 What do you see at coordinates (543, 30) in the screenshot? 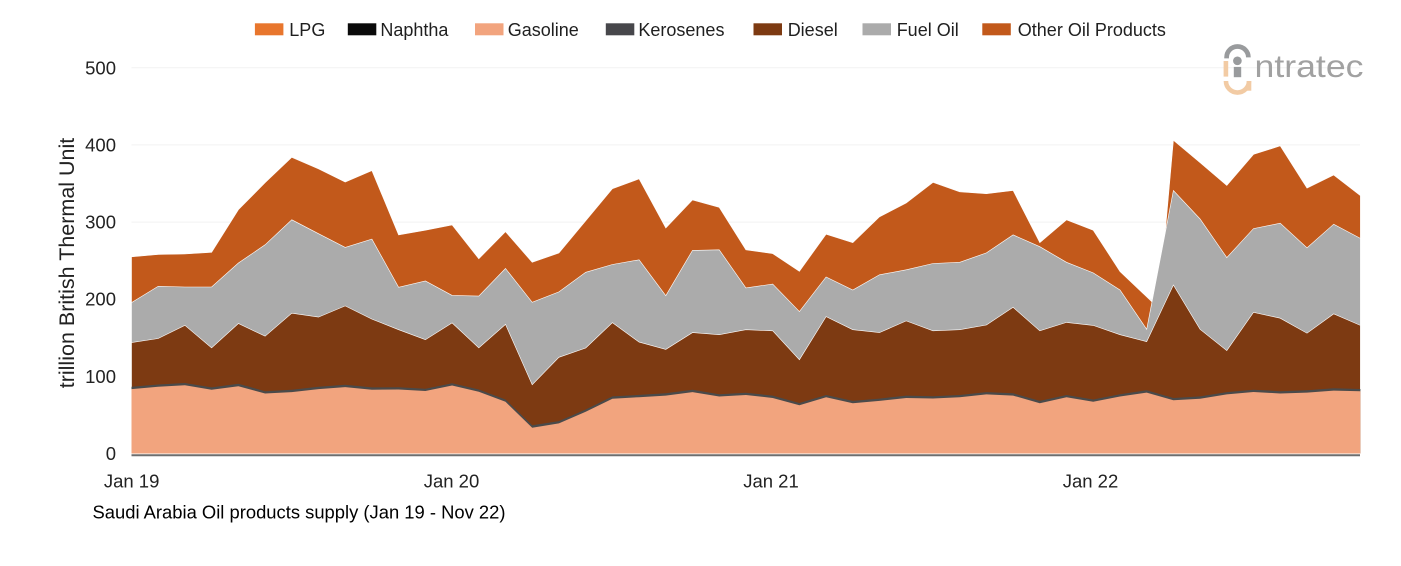
I see `svg-text: Gasoline` at bounding box center [543, 30].